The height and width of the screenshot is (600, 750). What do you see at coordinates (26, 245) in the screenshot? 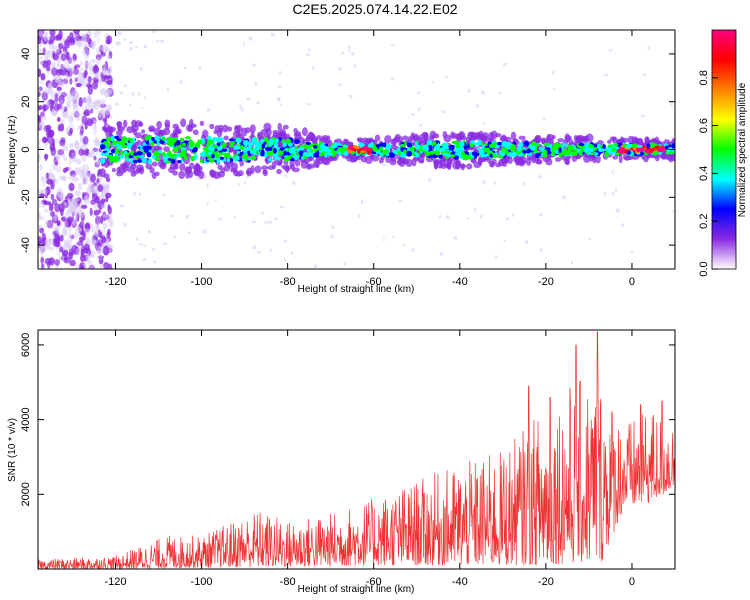
I see `spectrogram-y-tick-label: -40` at bounding box center [26, 245].